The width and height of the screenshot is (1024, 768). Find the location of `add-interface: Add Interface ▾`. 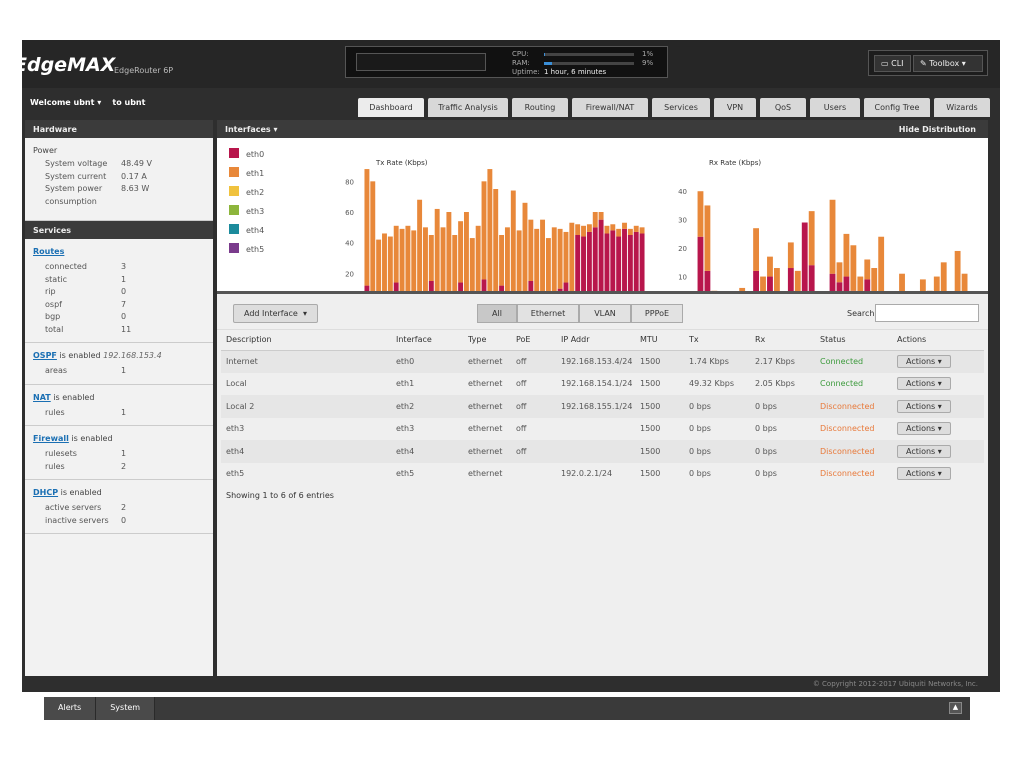

add-interface: Add Interface ▾ is located at coordinates (275, 313).